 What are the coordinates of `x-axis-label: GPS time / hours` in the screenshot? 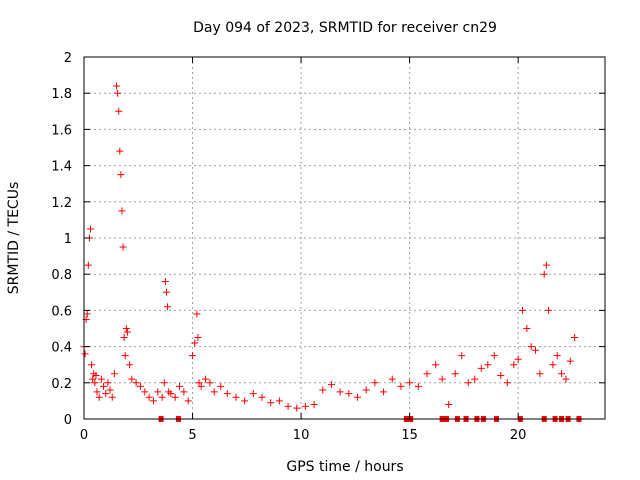 It's located at (344, 467).